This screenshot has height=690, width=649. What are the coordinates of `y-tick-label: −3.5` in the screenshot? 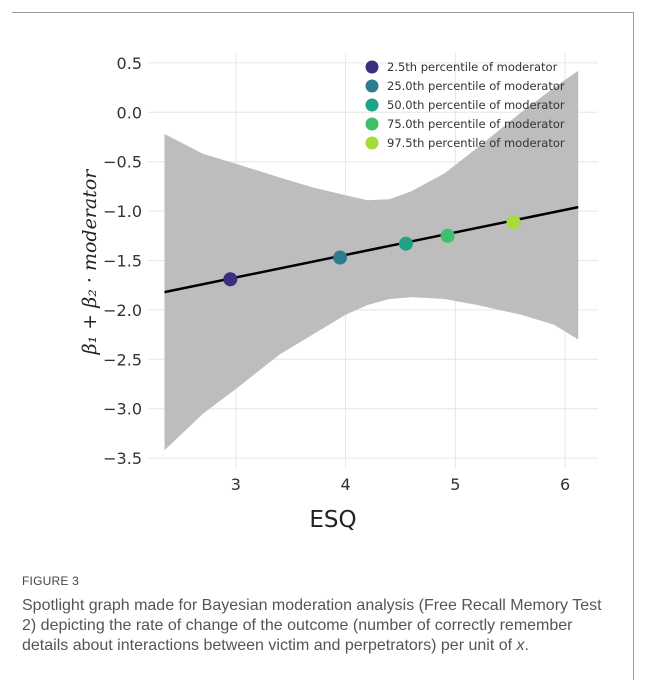 It's located at (122, 458).